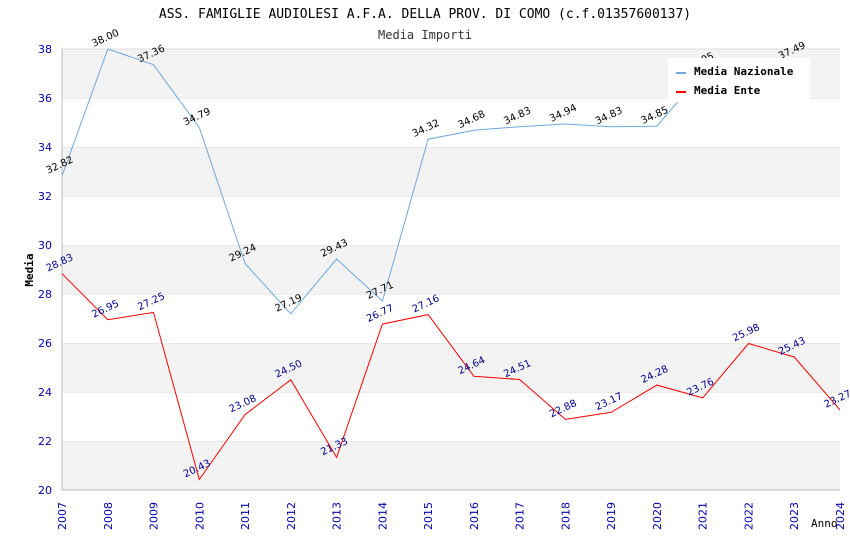  I want to click on legend-label-nazionale: Media Nazionale, so click(744, 71).